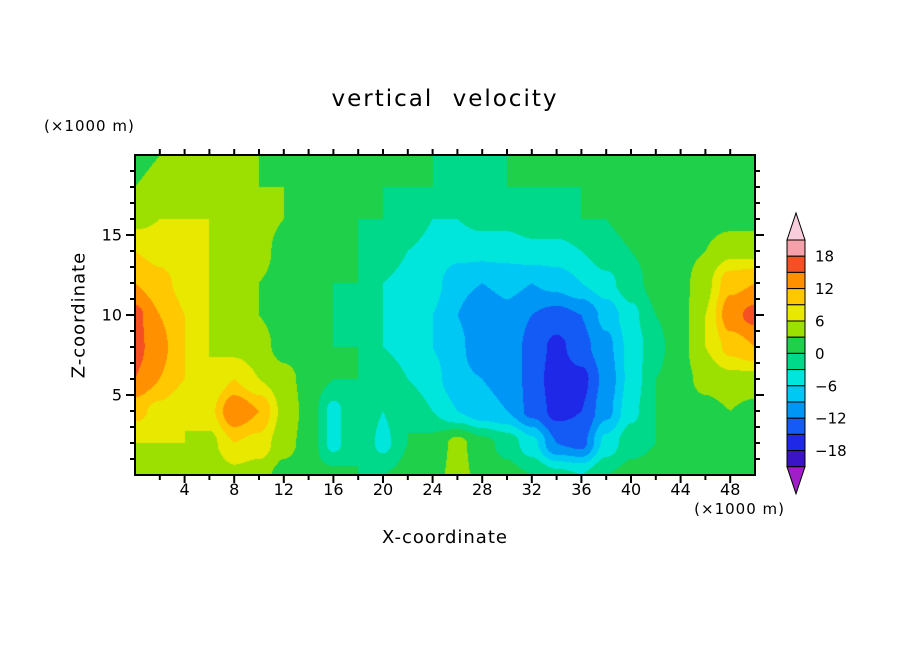 This screenshot has width=904, height=654. What do you see at coordinates (831, 419) in the screenshot?
I see `colorbar-label: −12` at bounding box center [831, 419].